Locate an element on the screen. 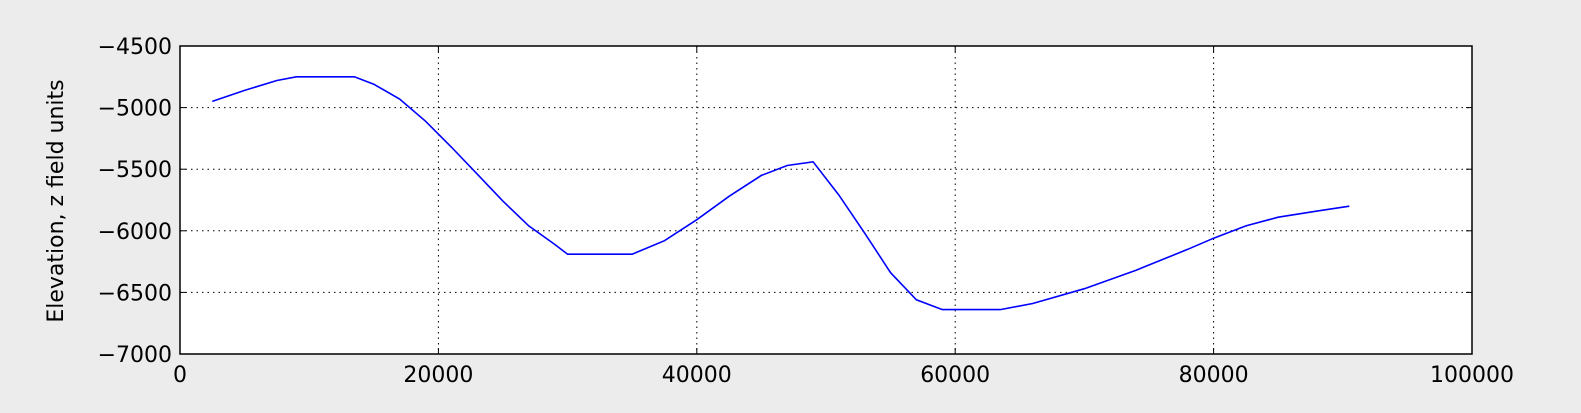 The width and height of the screenshot is (1581, 413). x-tick-label: 40000 is located at coordinates (697, 375).